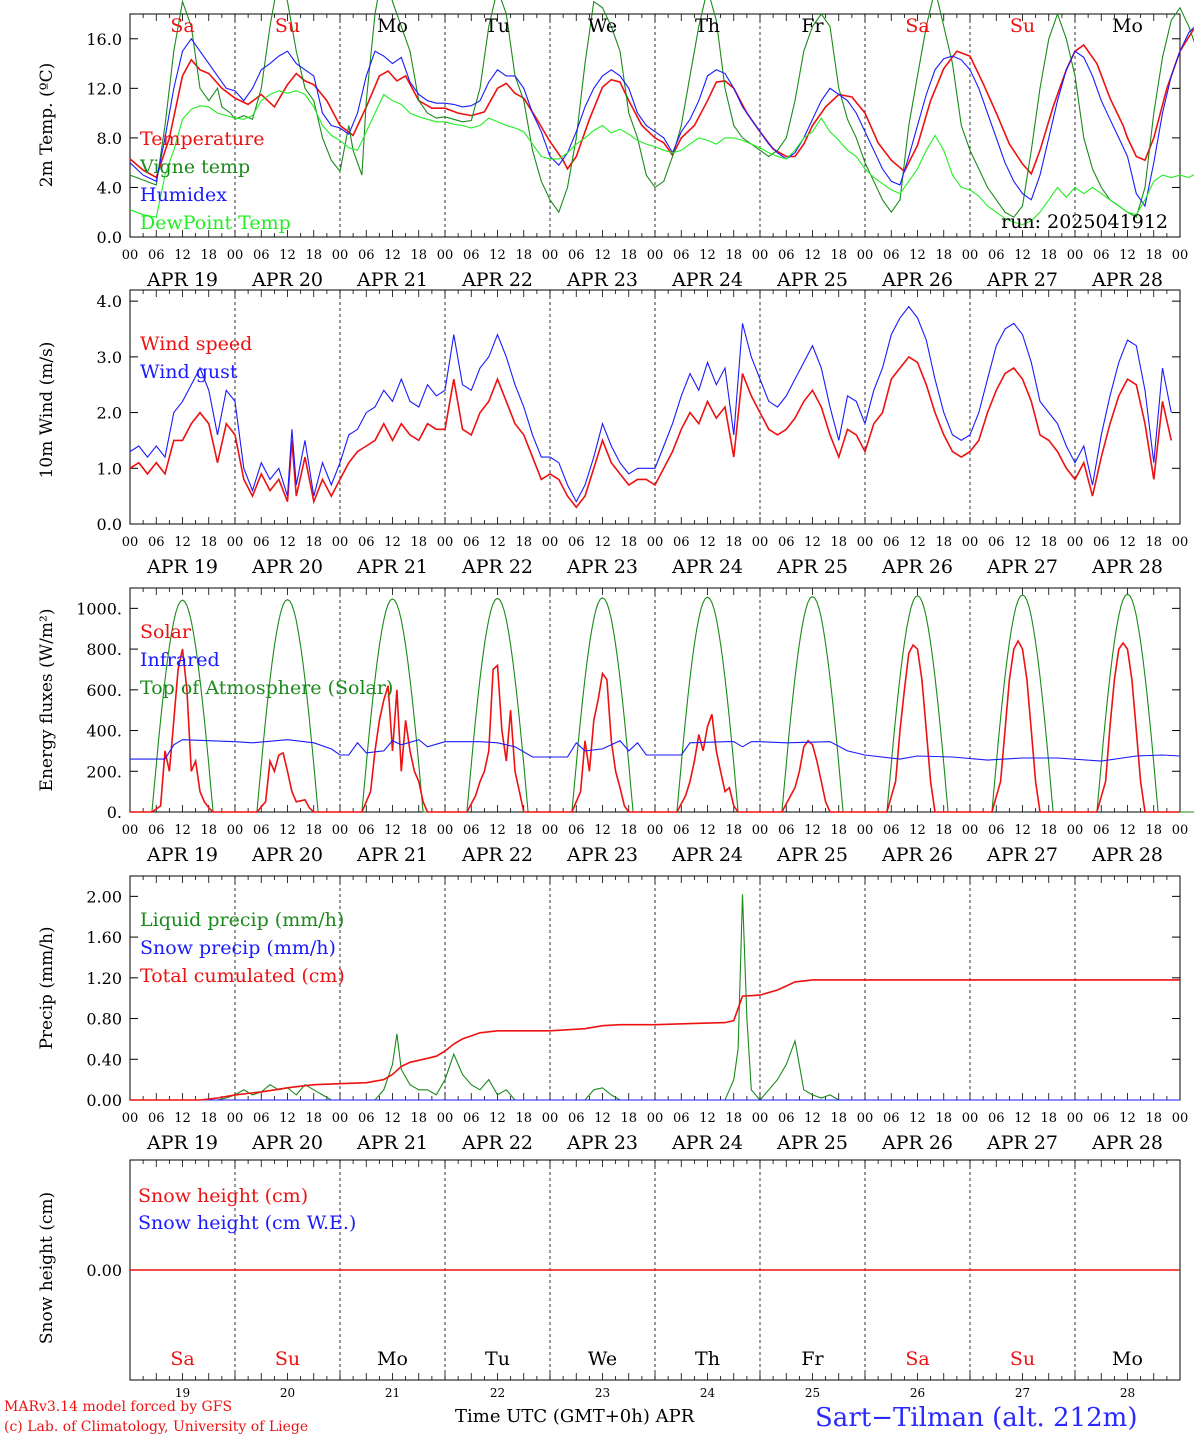 The image size is (1194, 1440). I want to click on series-line-solar, so click(655, 726).